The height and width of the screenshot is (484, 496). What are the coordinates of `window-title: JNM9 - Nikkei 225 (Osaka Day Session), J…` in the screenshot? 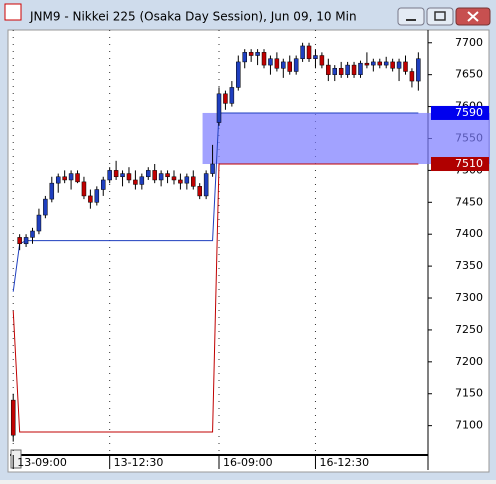 It's located at (193, 17).